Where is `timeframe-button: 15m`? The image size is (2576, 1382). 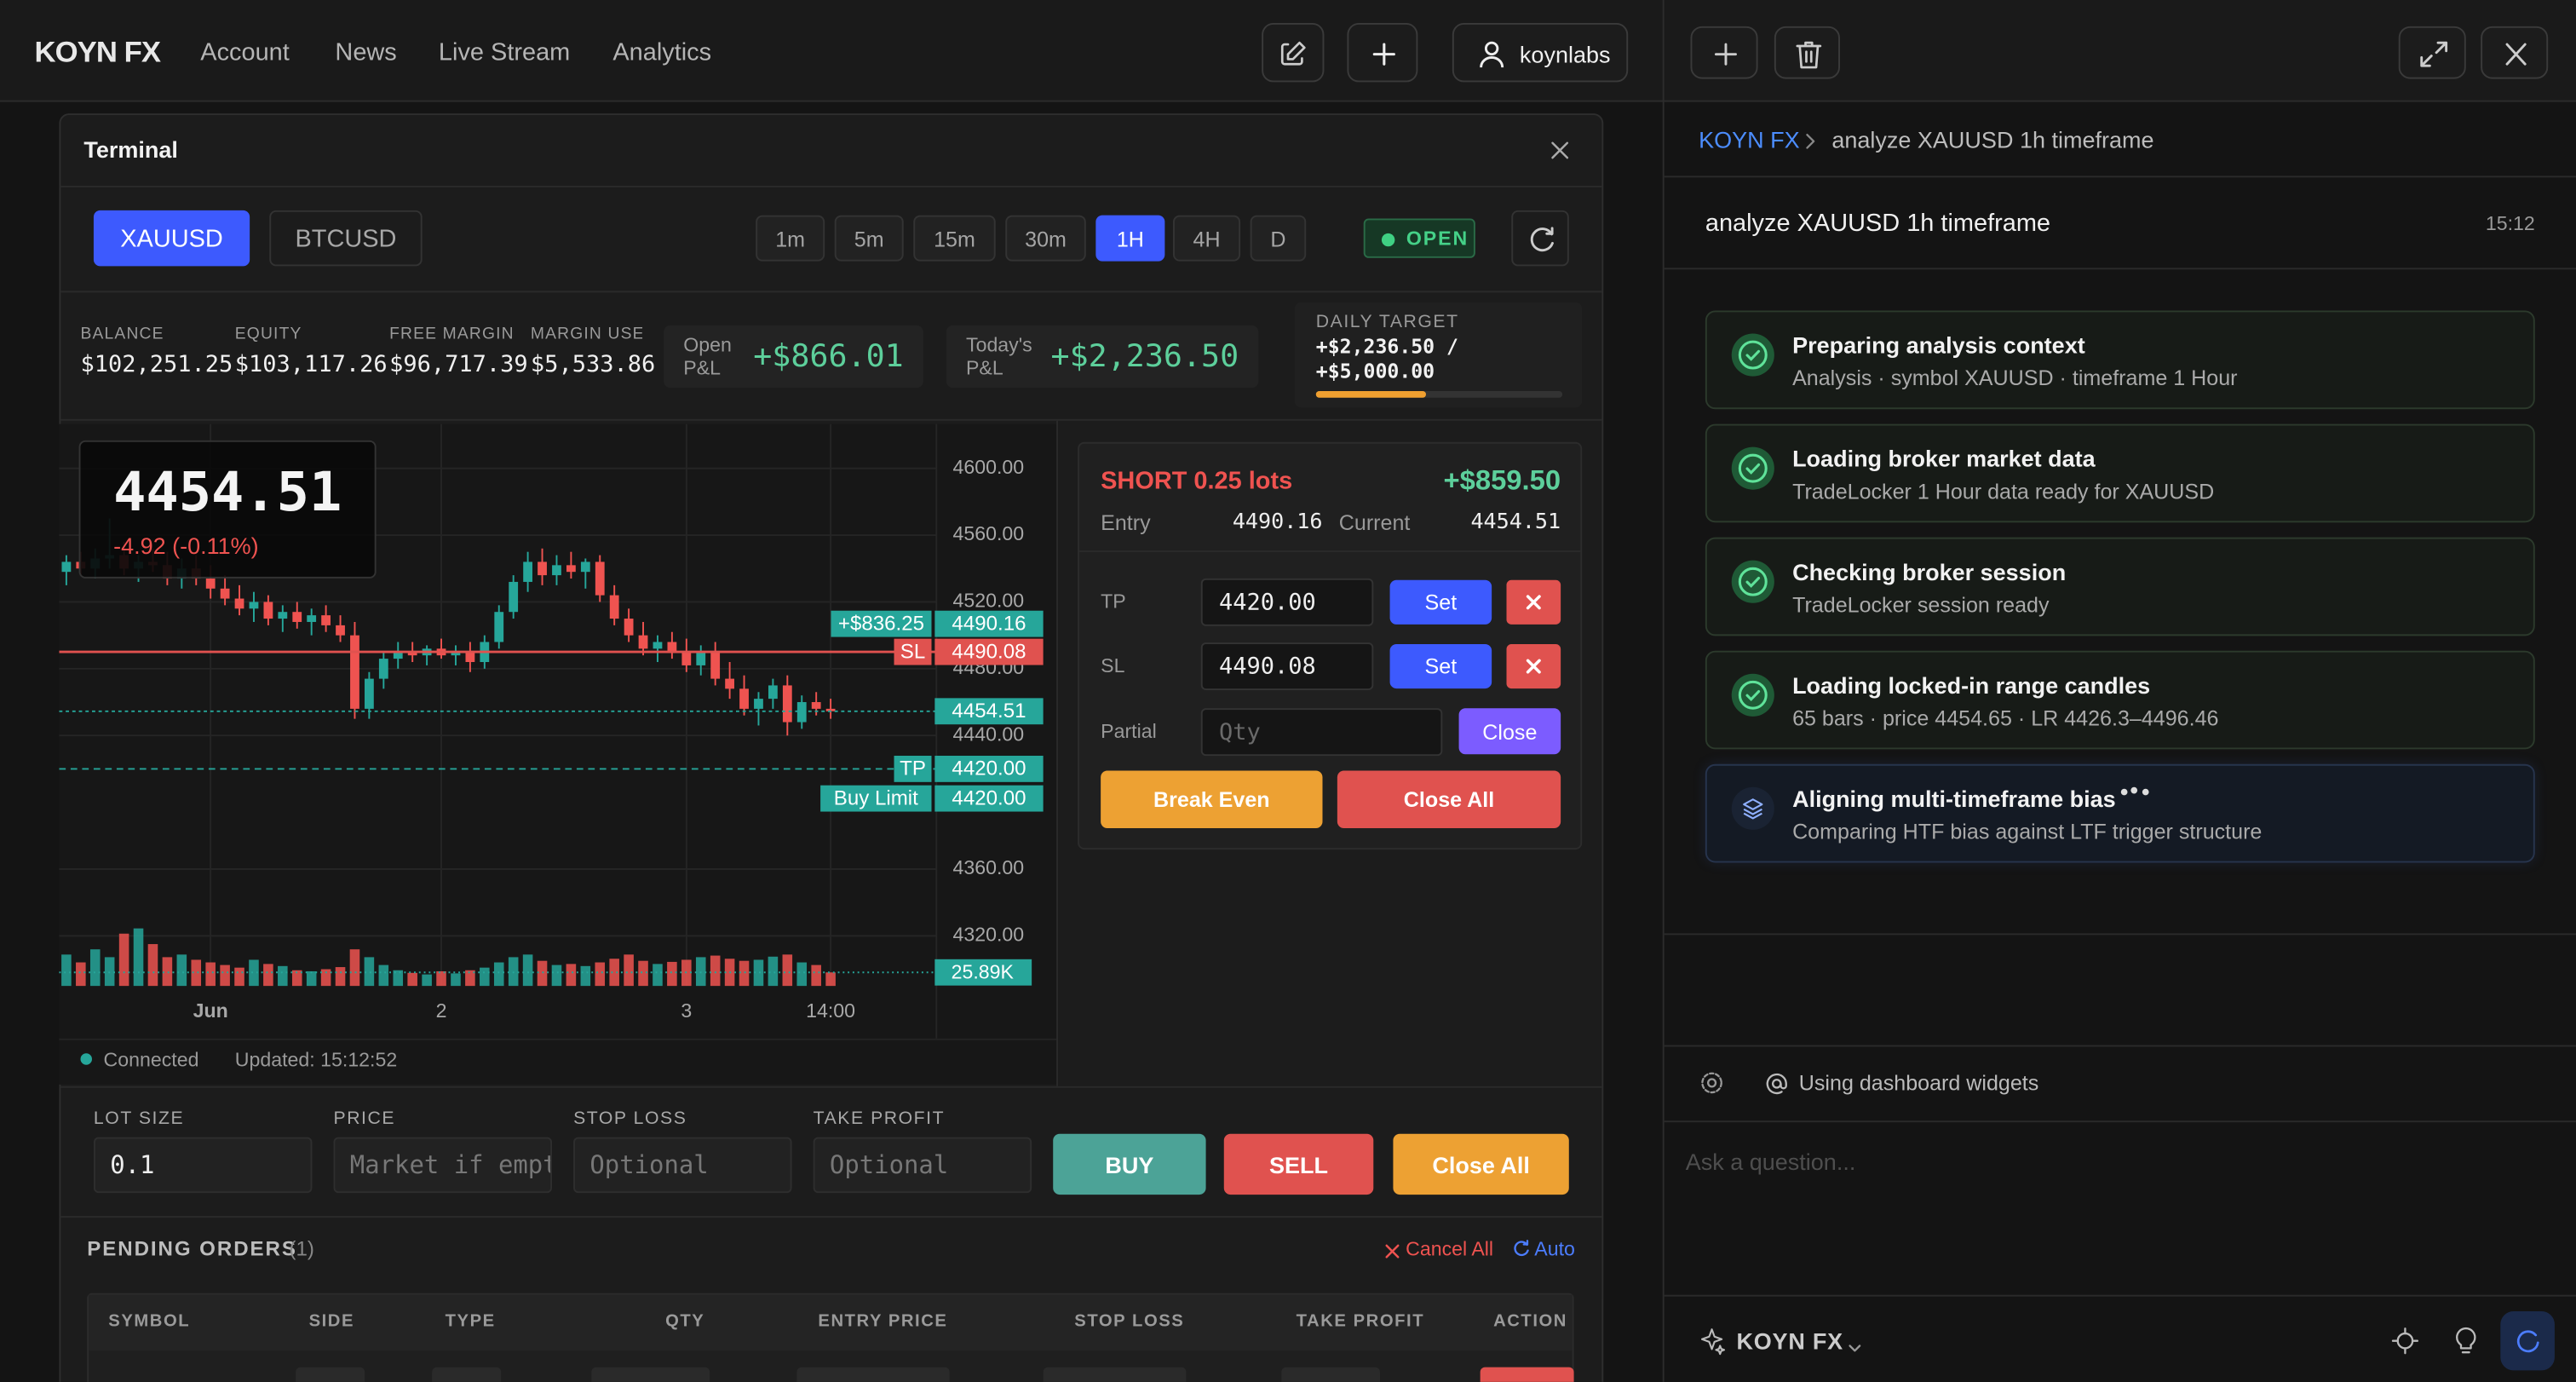 timeframe-button: 15m is located at coordinates (954, 238).